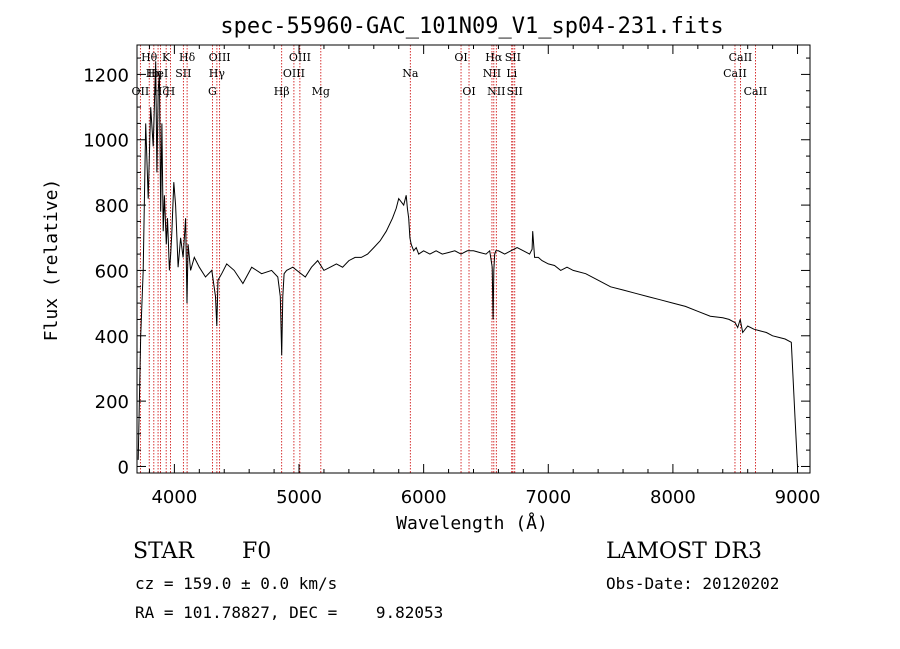 This screenshot has height=649, width=900. I want to click on line-label-3: HeI, so click(158, 73).